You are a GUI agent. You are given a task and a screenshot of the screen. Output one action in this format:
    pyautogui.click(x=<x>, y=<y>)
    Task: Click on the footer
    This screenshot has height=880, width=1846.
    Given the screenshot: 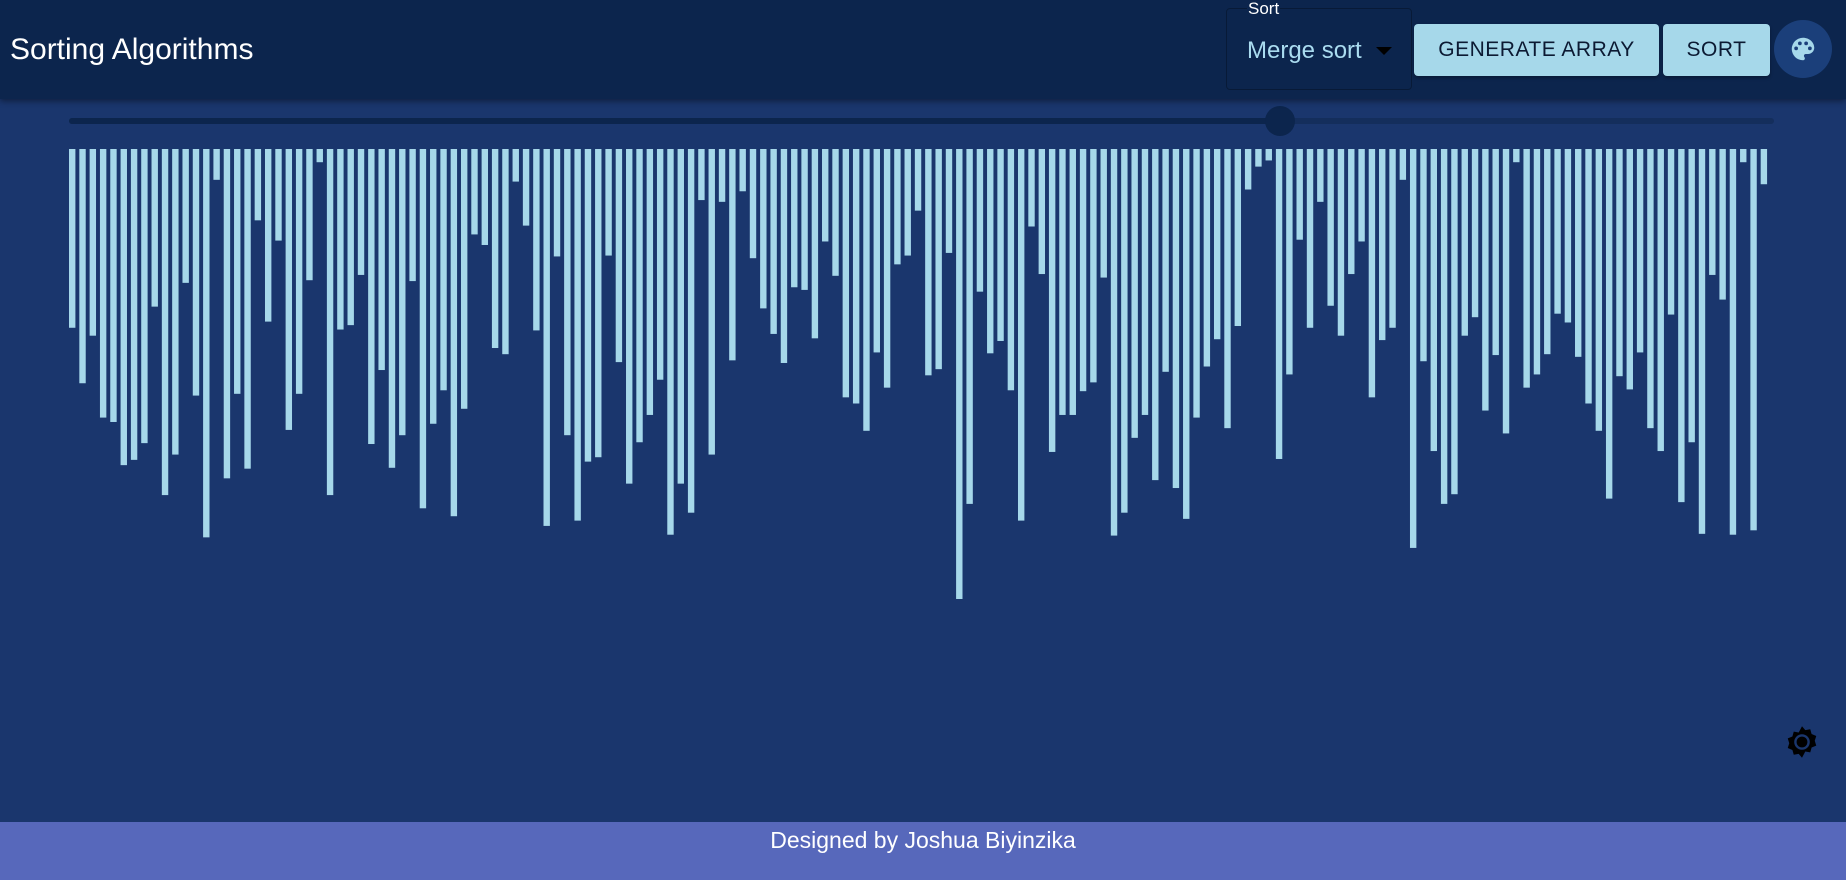 What is the action you would take?
    pyautogui.click(x=923, y=851)
    